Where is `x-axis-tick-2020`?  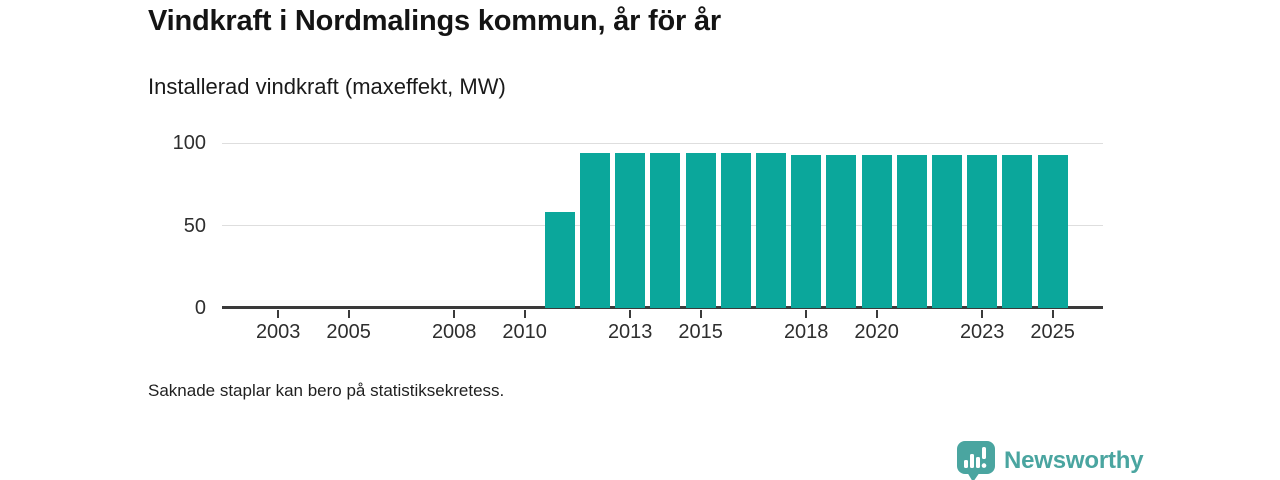 x-axis-tick-2020 is located at coordinates (876, 314).